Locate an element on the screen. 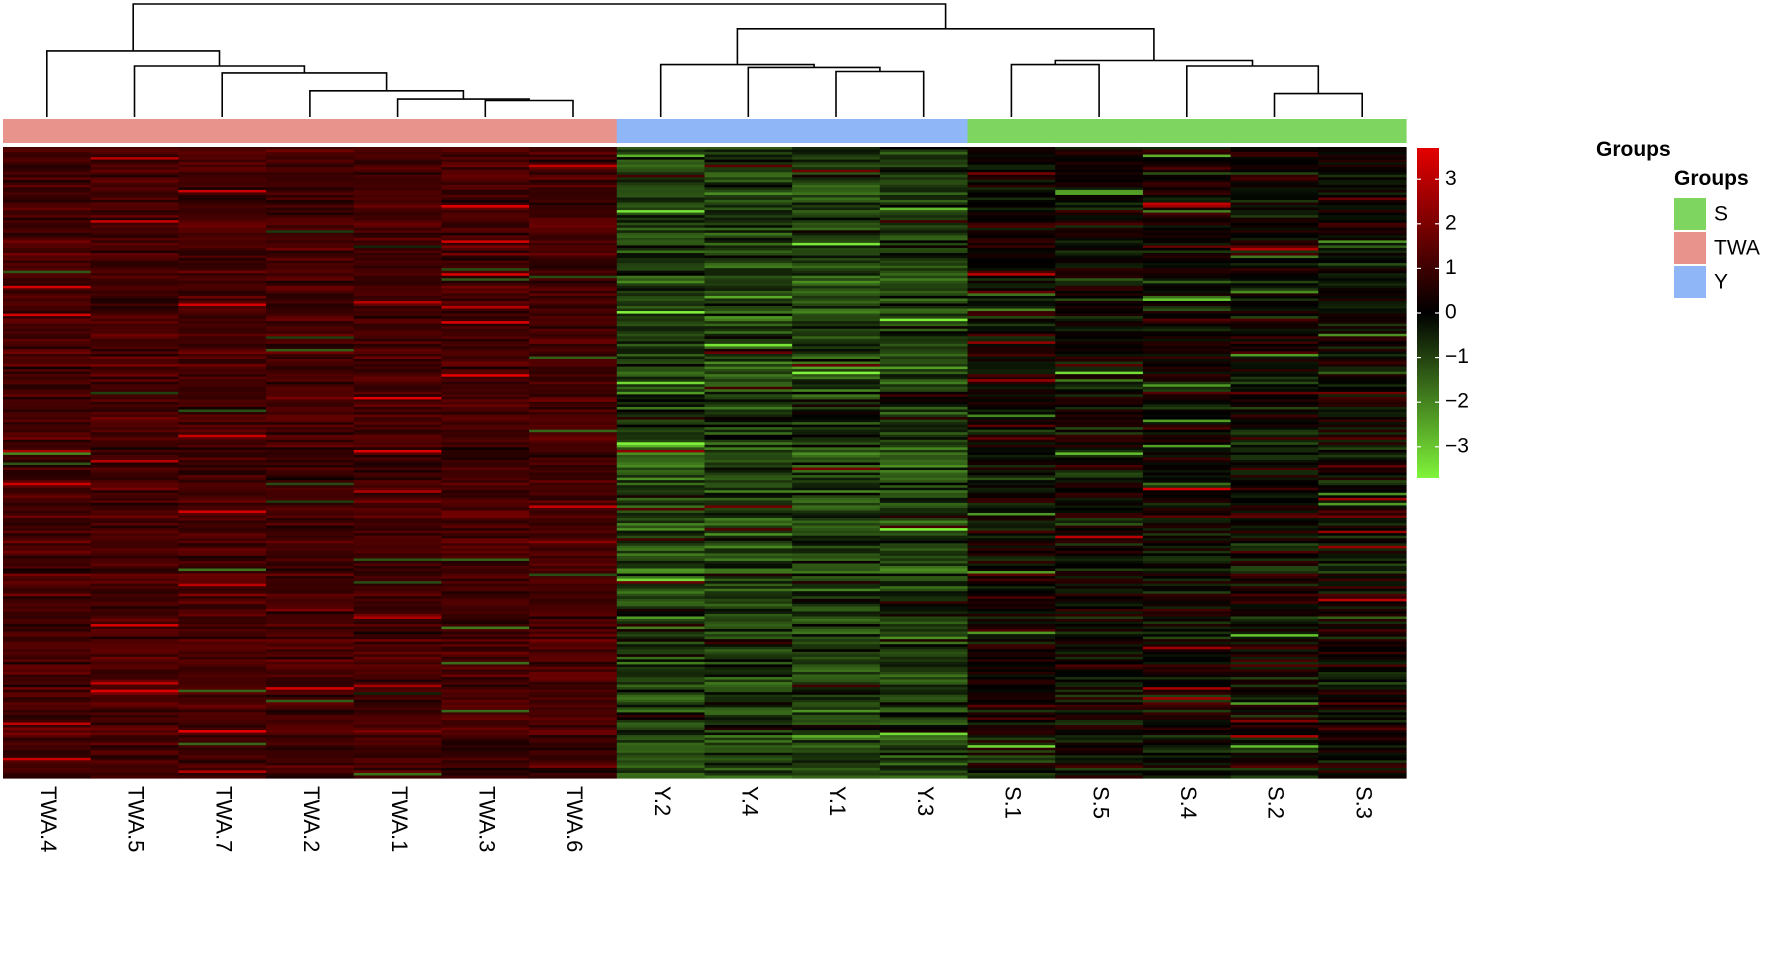 This screenshot has width=1772, height=962. group-annotation-track is located at coordinates (705, 131).